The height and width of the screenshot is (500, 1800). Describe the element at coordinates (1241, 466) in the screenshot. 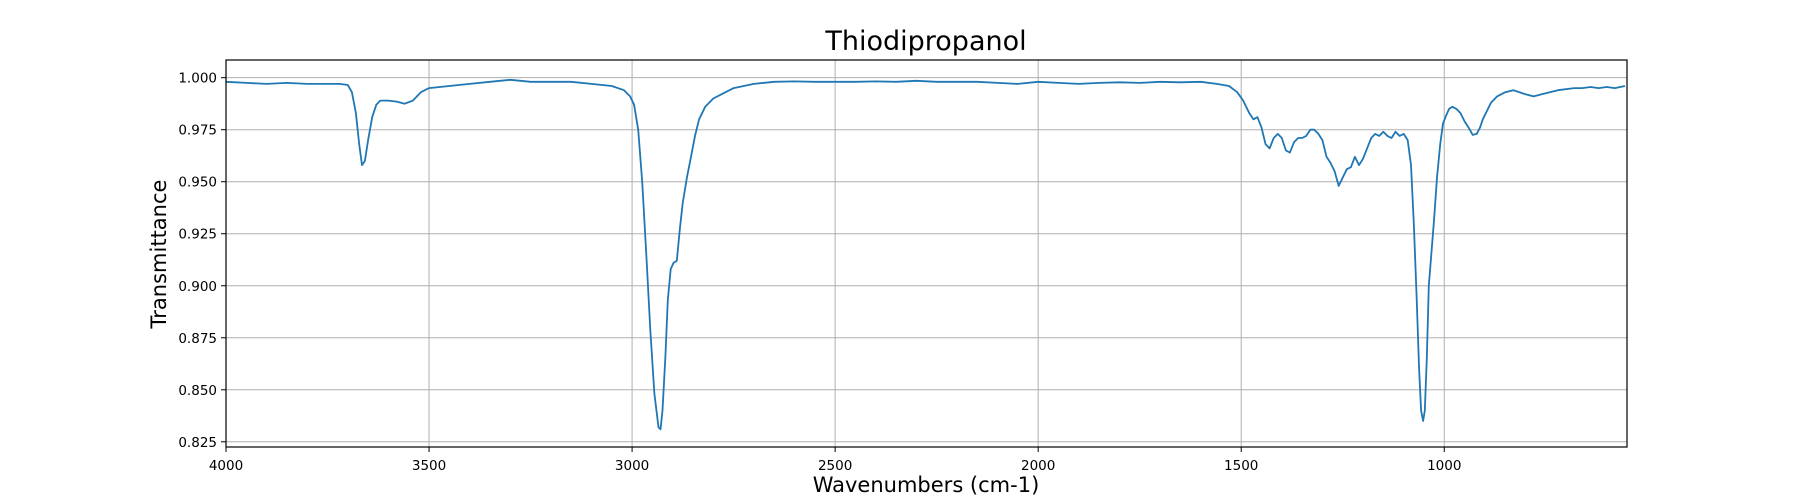

I see `x-tick-label: 1500` at that location.